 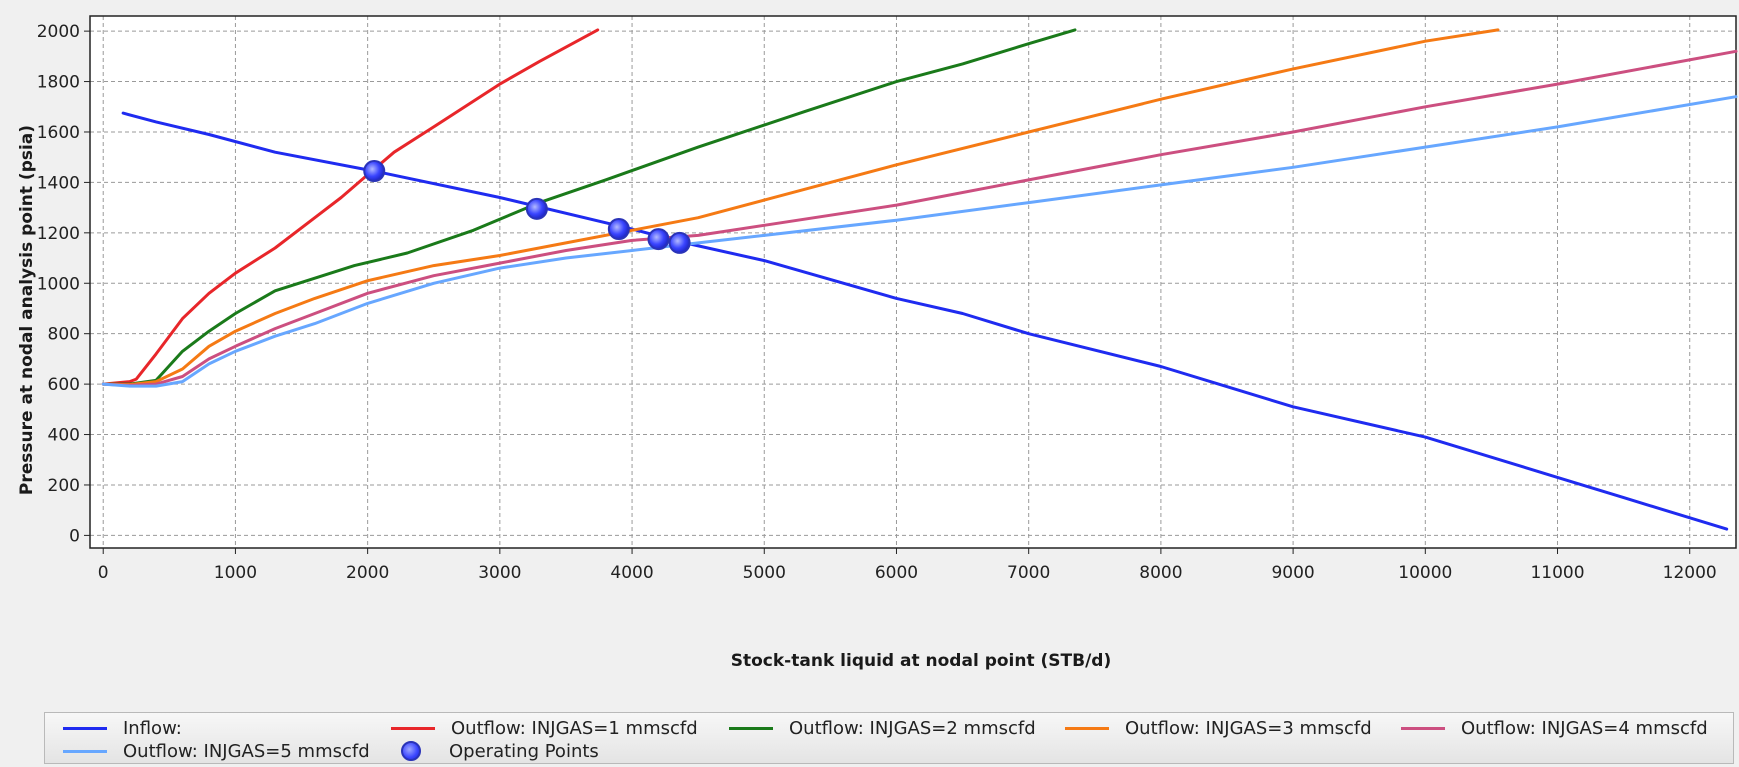 I want to click on x-tick-label: 4000, so click(x=631, y=573).